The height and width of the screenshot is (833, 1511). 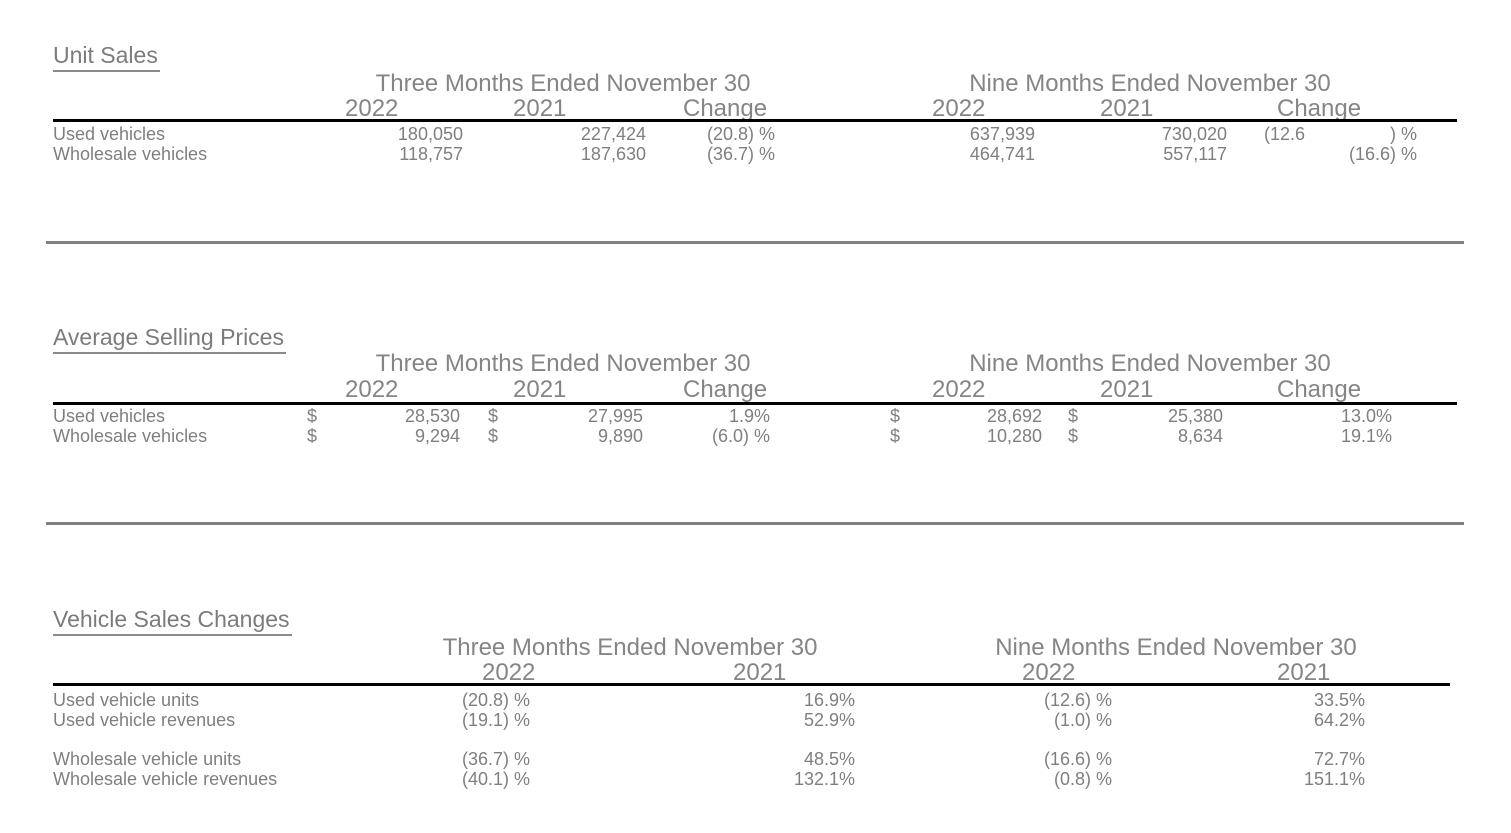 What do you see at coordinates (740, 436) in the screenshot?
I see `tm-change-value: (6.0) %` at bounding box center [740, 436].